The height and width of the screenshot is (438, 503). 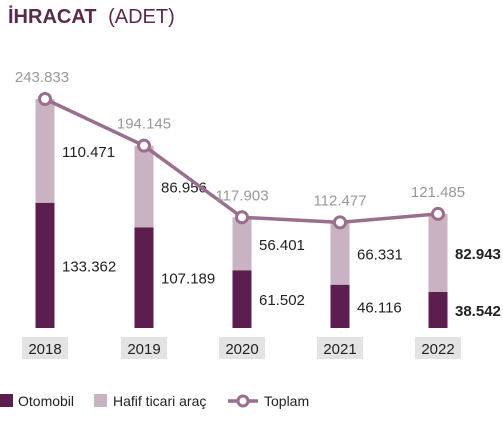 I want to click on label-otomobil-2022: 38.542, so click(x=478, y=311).